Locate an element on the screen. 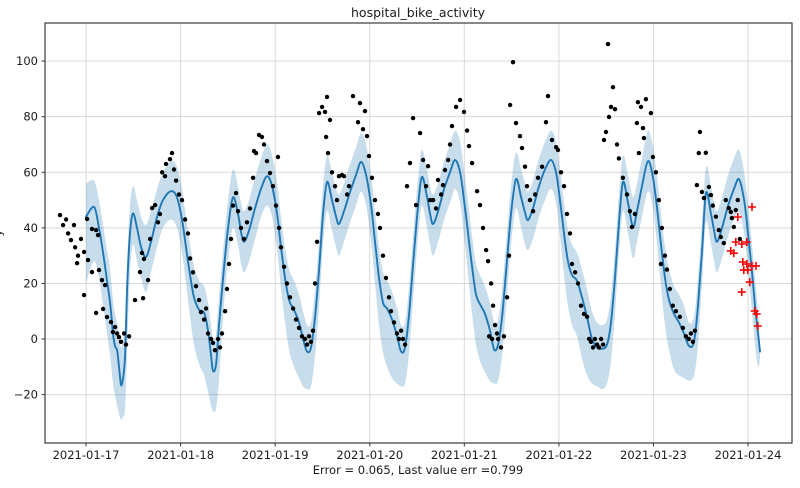 This screenshot has height=488, width=800. recent-actual-points is located at coordinates (744, 266).